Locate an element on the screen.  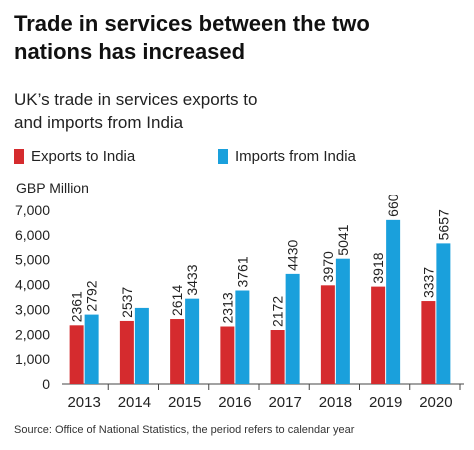
y-axis-title: GBP Million is located at coordinates (52, 188).